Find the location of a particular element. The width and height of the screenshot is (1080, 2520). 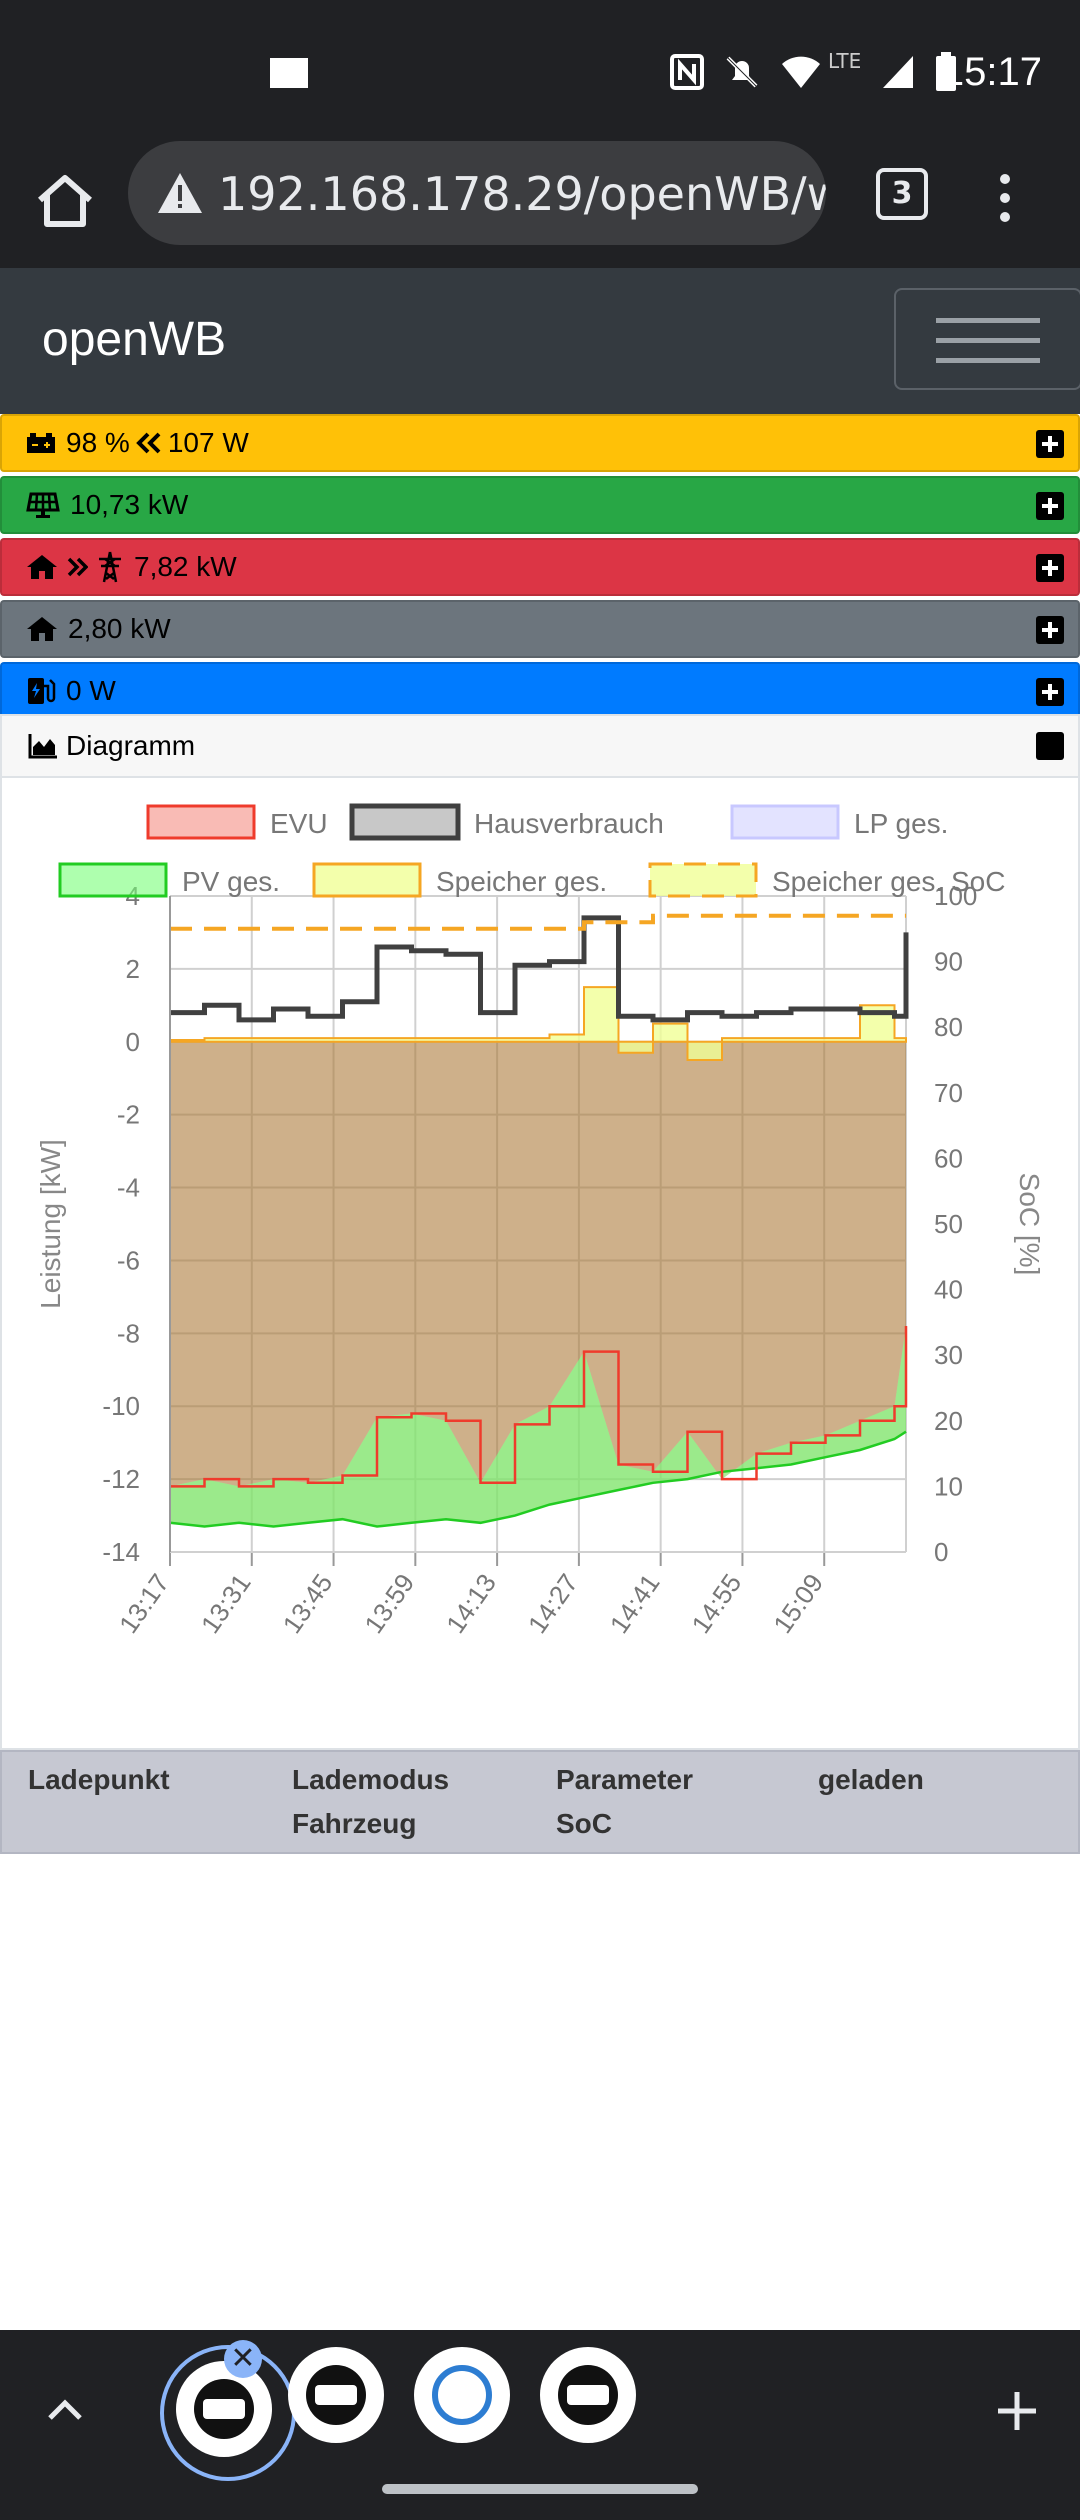

col-fahrzeug: Fahrzeug is located at coordinates (354, 1823).